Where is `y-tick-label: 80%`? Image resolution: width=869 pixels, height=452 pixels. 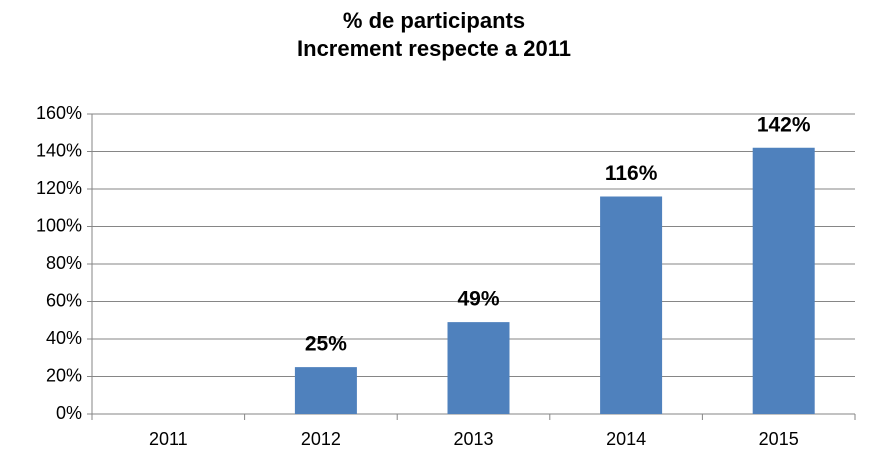
y-tick-label: 80% is located at coordinates (64, 263).